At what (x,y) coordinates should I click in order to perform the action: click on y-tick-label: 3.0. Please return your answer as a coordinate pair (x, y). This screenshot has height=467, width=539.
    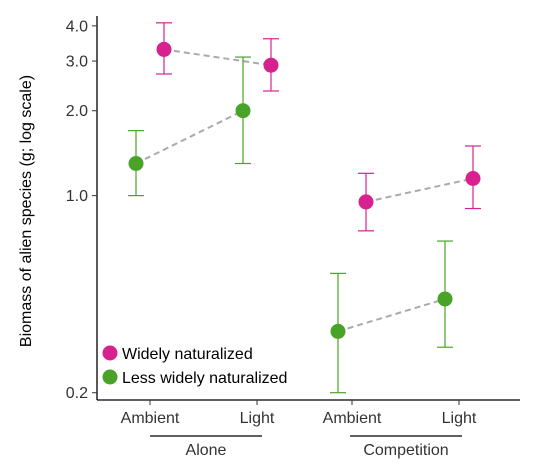
    Looking at the image, I should click on (77, 62).